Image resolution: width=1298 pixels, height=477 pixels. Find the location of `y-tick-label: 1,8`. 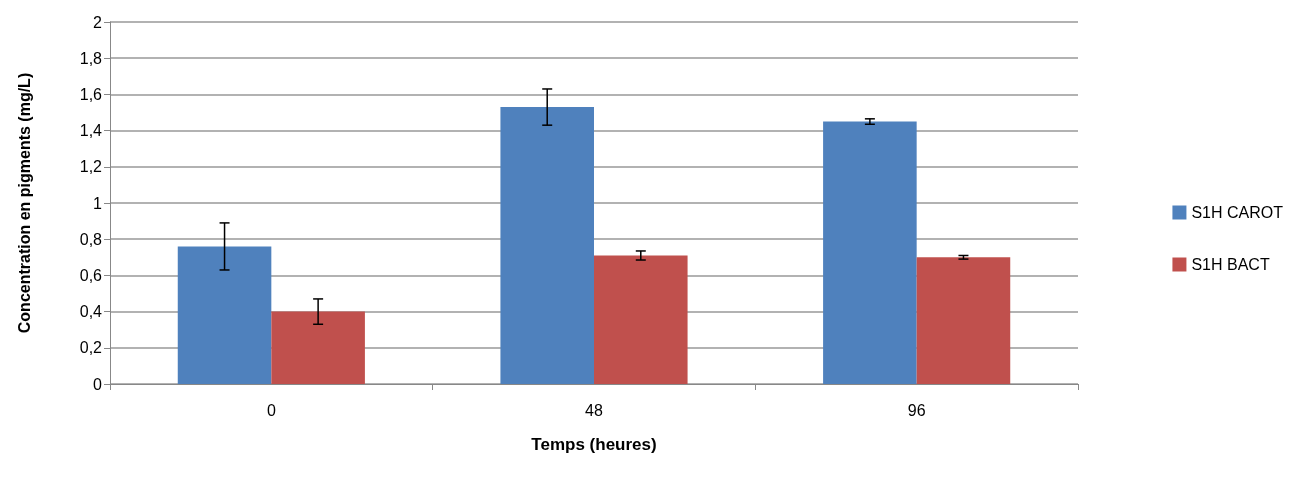

y-tick-label: 1,8 is located at coordinates (91, 58).